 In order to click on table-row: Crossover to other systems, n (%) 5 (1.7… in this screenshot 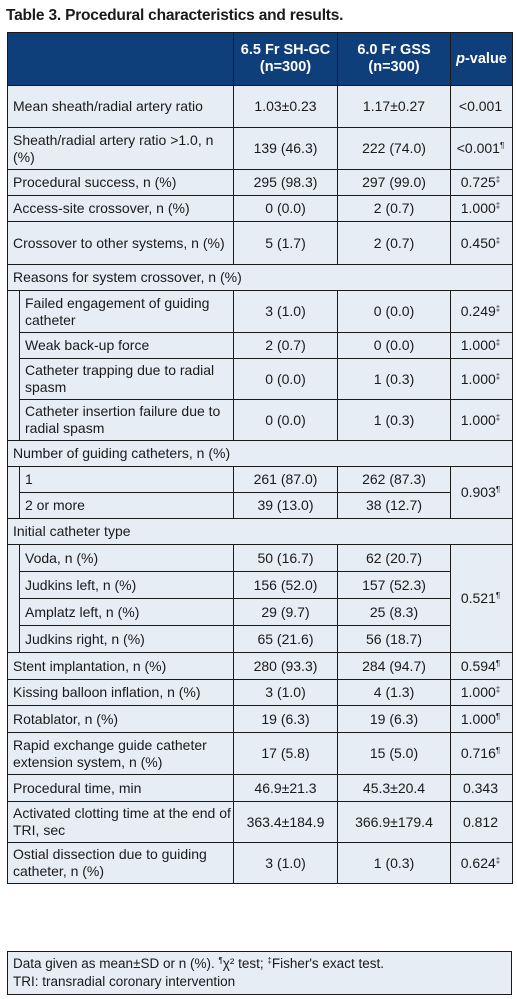, I will do `click(260, 243)`.